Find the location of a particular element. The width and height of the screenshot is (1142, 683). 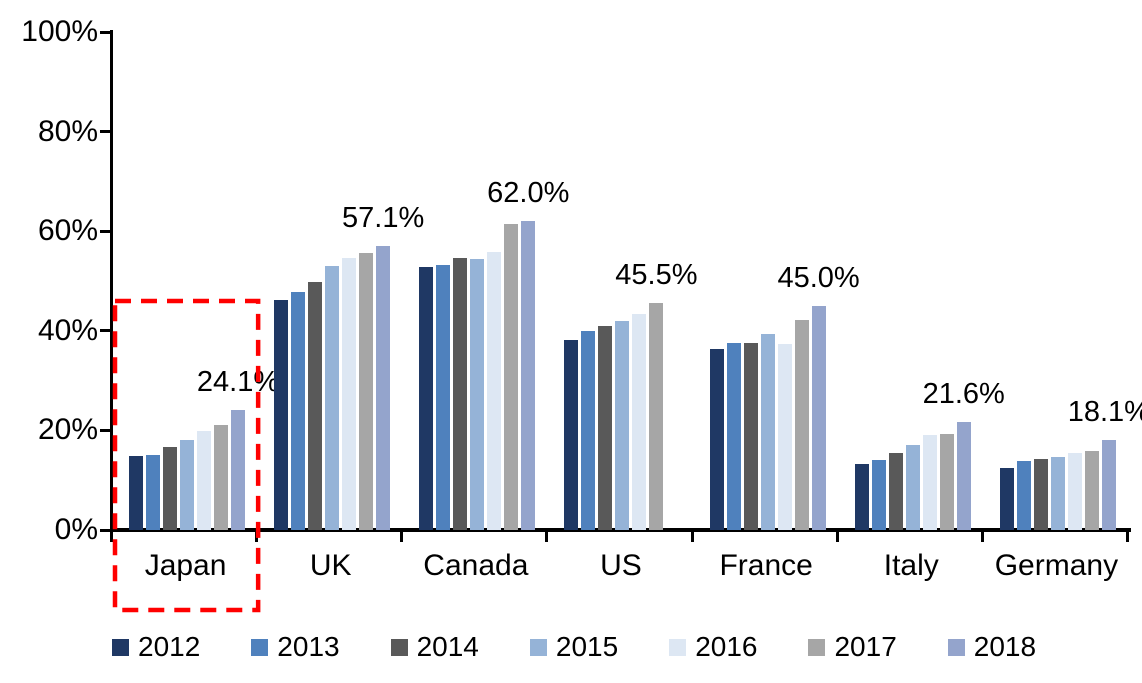

bar-group-uk is located at coordinates (330, 281).